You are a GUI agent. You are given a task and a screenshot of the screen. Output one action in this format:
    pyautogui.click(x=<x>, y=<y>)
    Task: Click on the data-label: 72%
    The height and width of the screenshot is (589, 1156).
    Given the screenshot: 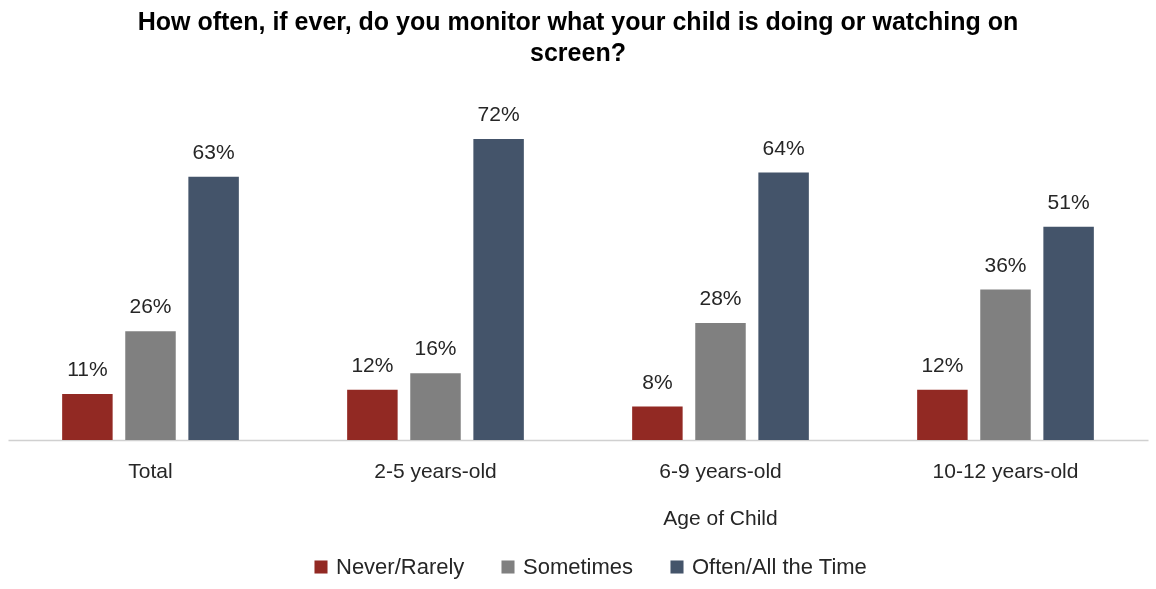 What is the action you would take?
    pyautogui.click(x=498, y=114)
    